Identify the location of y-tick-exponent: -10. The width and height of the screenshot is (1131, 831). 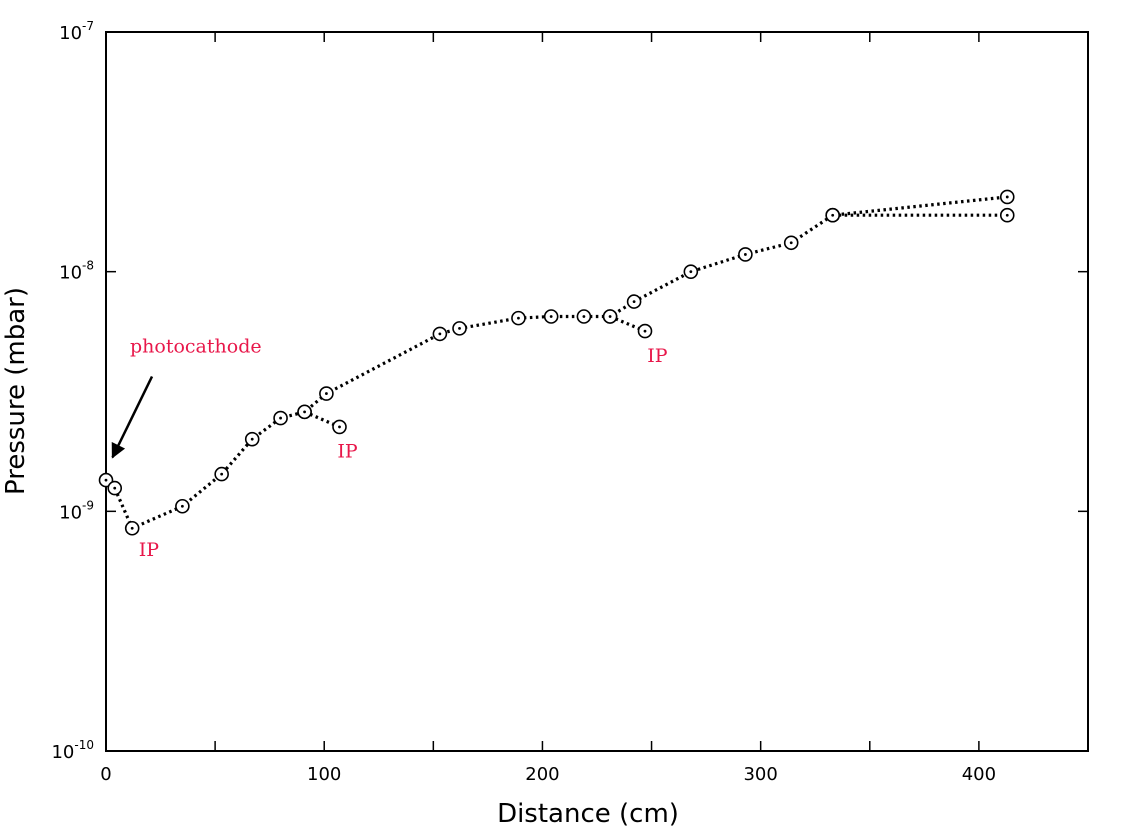
(84, 745).